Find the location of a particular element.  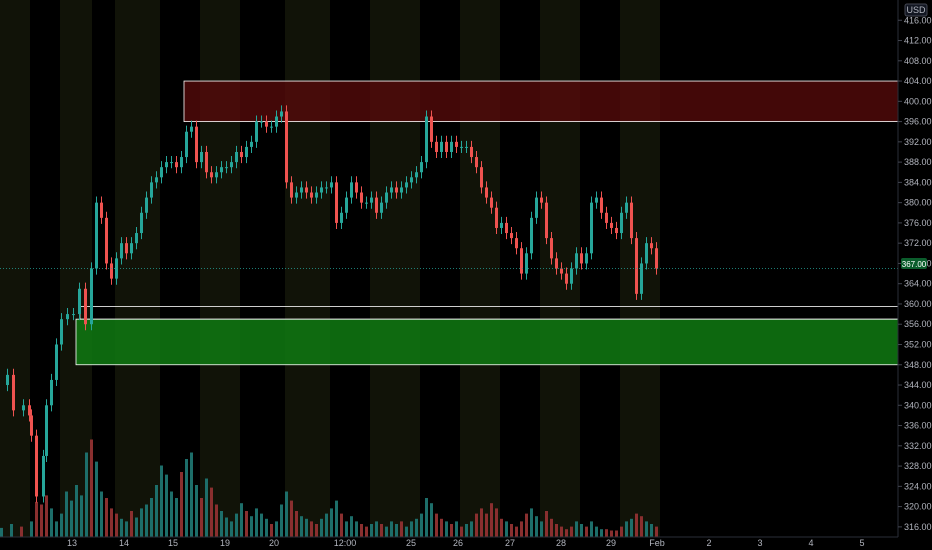

last-price-label: 367.00 is located at coordinates (914, 264).